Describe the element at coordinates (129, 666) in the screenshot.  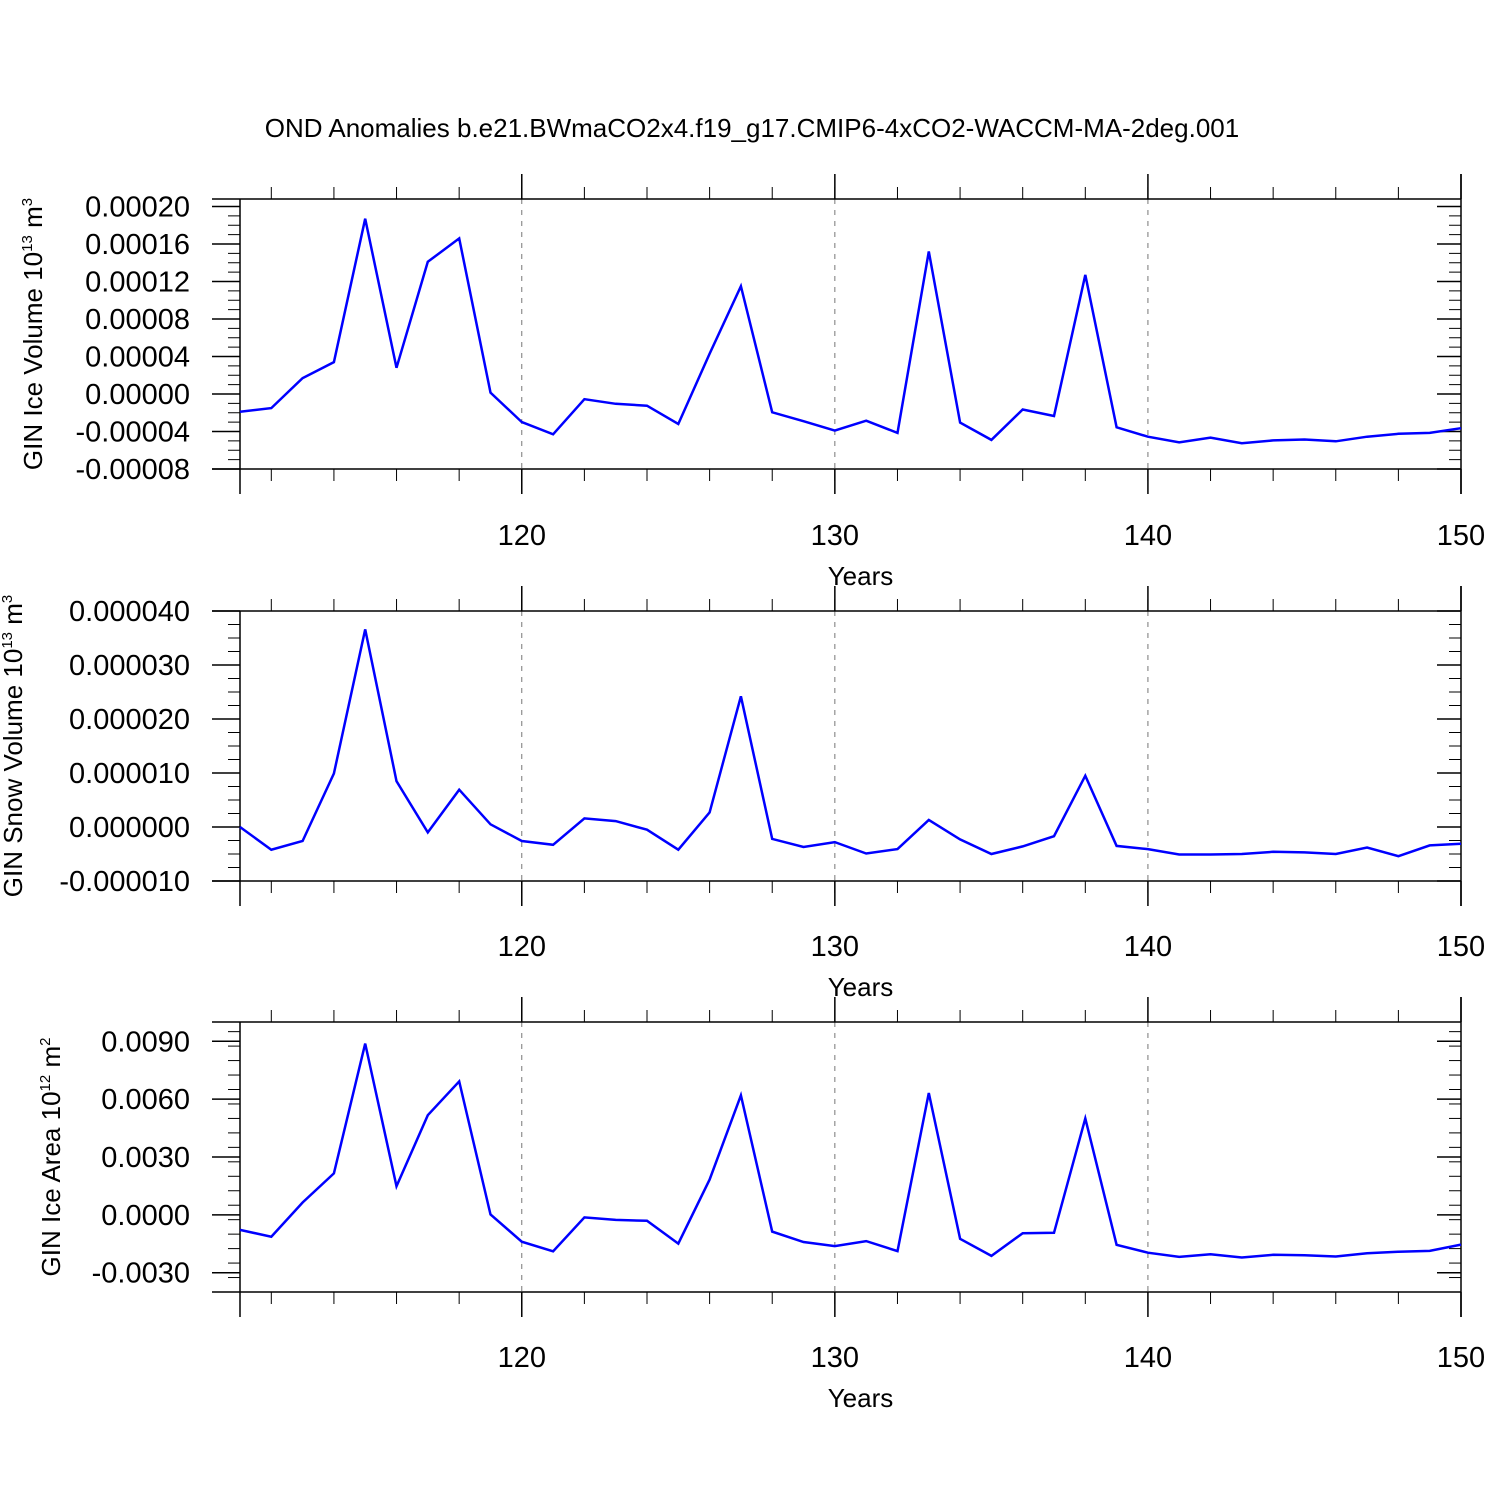
I see `y-tick-label: 0.000030` at that location.